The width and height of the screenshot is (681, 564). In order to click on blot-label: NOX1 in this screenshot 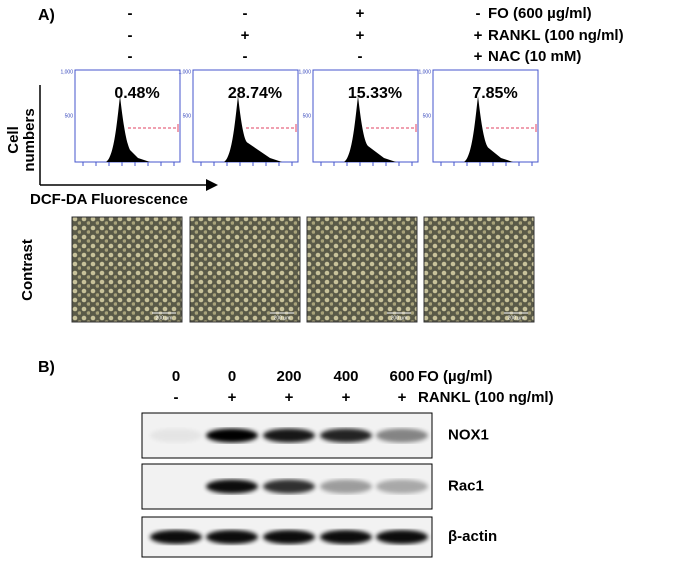, I will do `click(468, 434)`.